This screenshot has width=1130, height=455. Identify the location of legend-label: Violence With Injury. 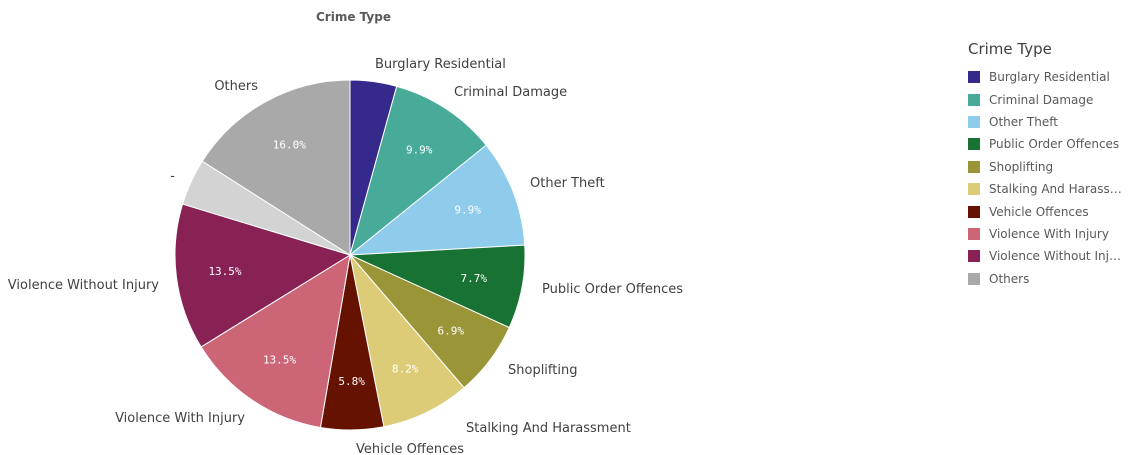
(1049, 233).